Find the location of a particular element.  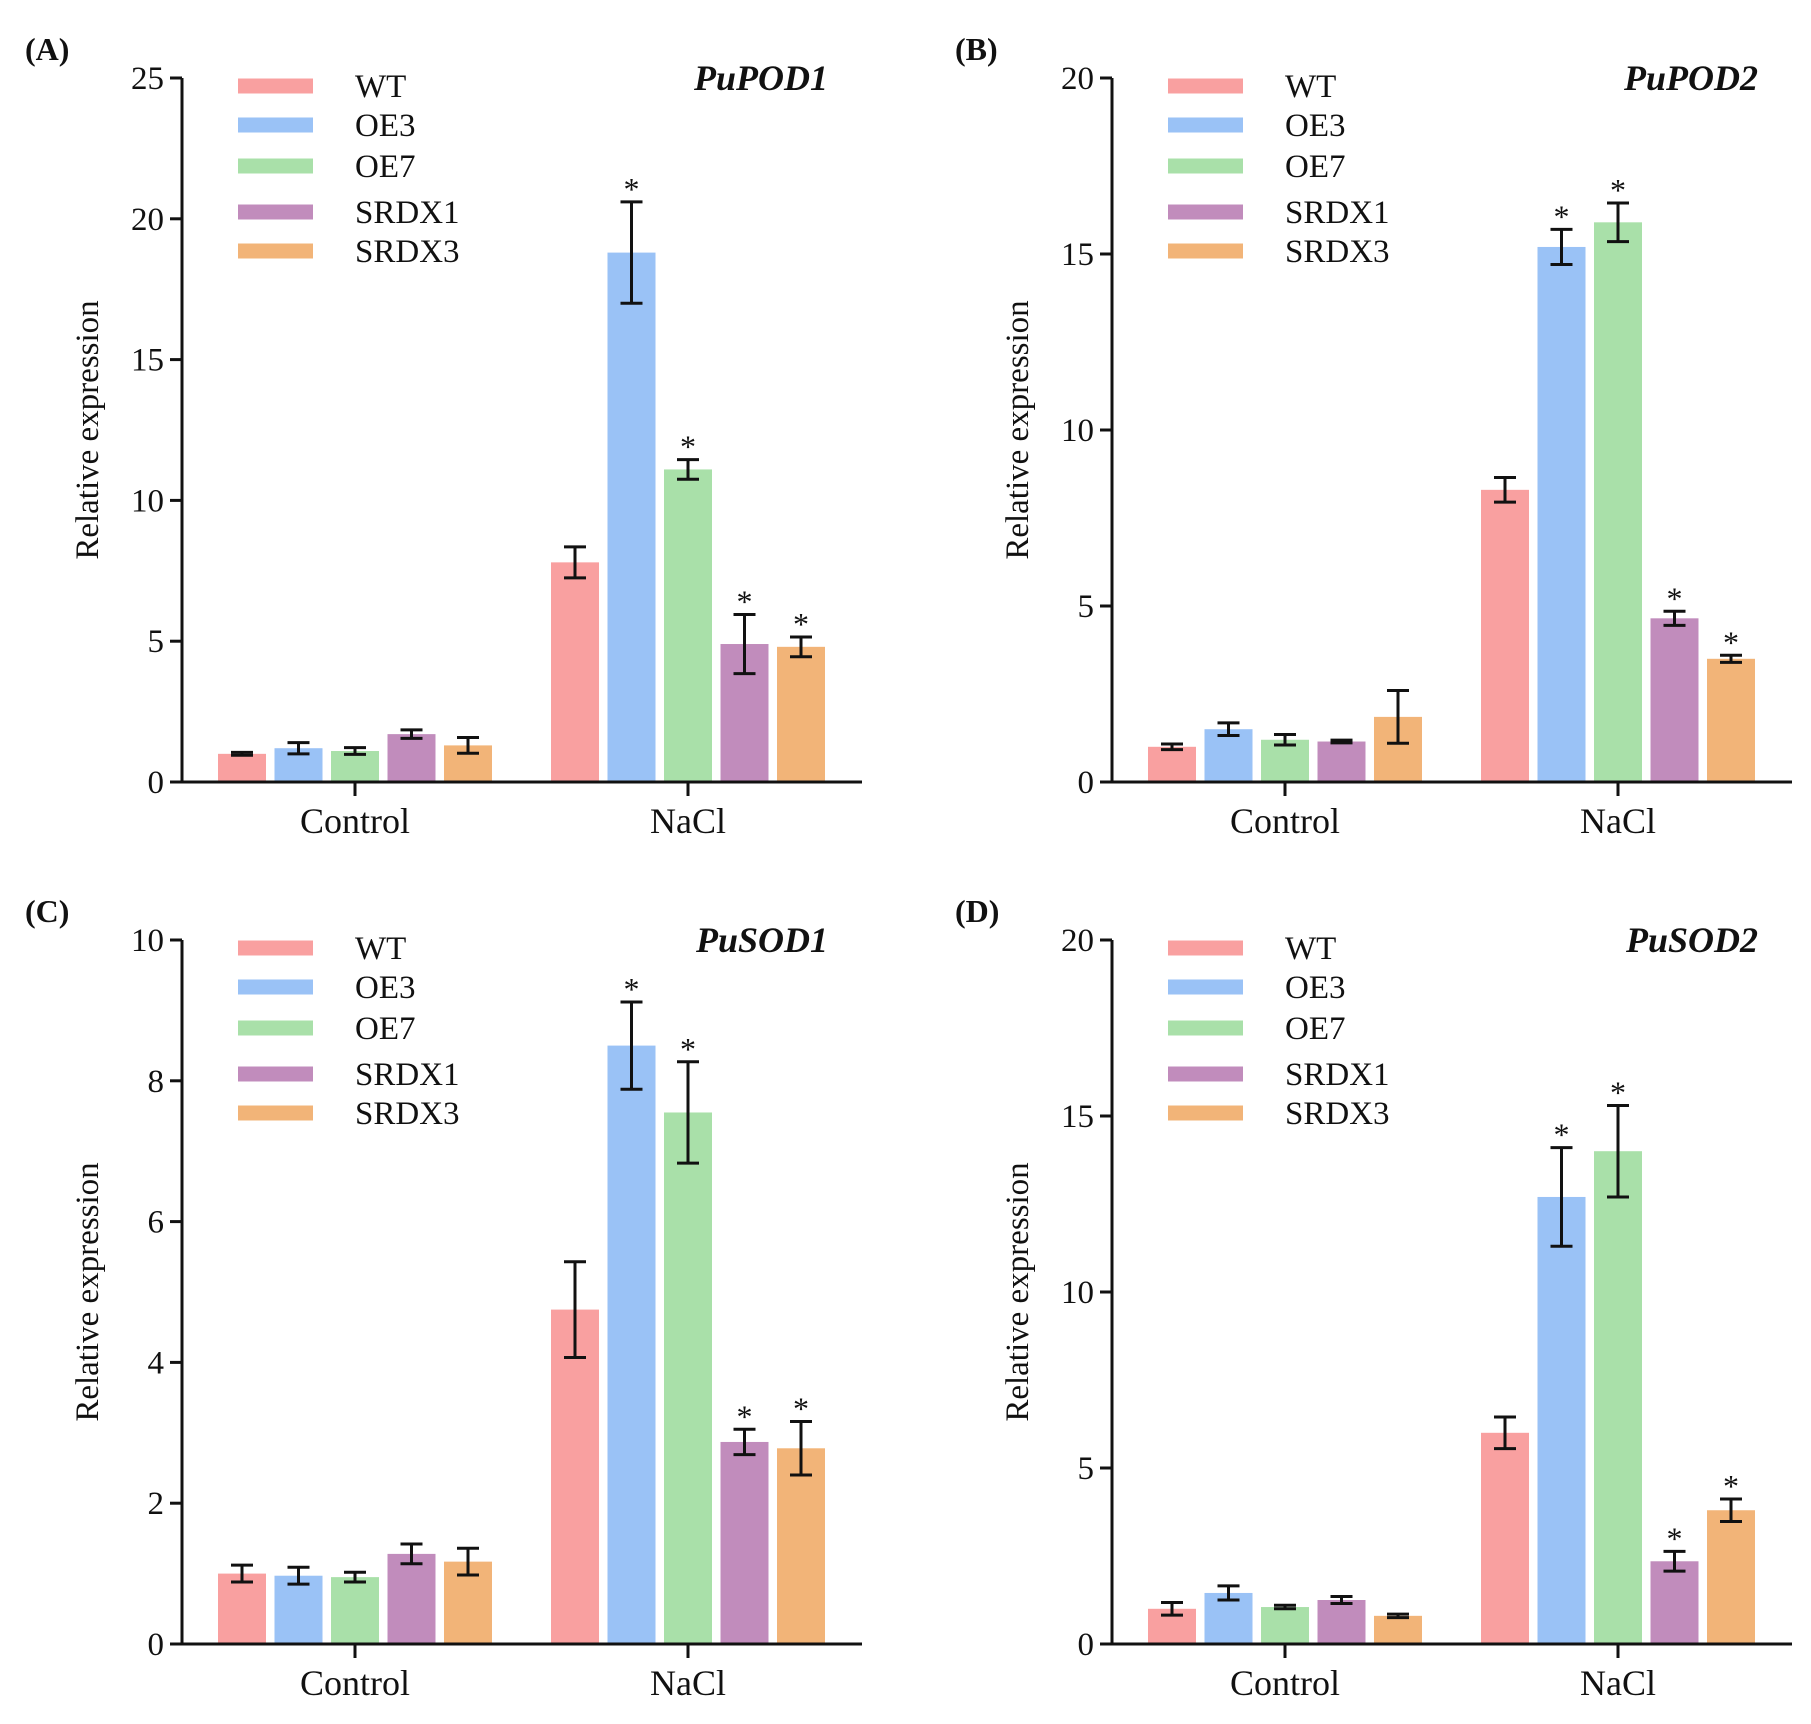

legend-swatch-oe3 is located at coordinates (1205, 125).